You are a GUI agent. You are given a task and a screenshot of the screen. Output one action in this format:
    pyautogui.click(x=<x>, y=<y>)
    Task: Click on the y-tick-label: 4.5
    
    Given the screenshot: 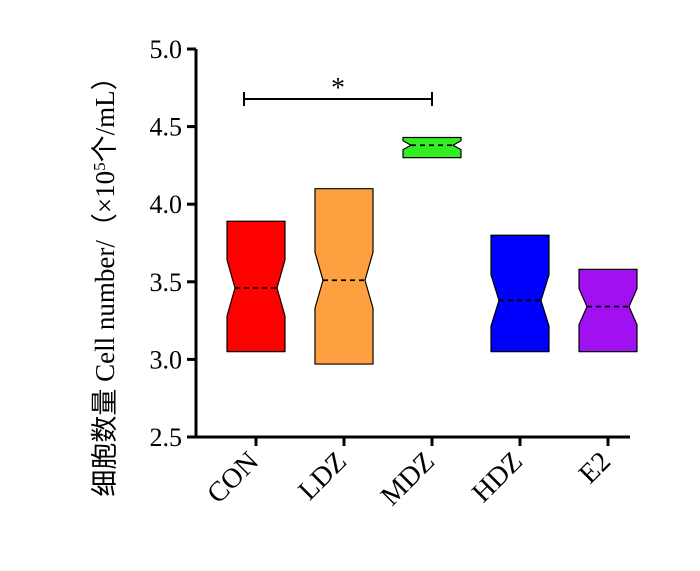 What is the action you would take?
    pyautogui.click(x=166, y=127)
    